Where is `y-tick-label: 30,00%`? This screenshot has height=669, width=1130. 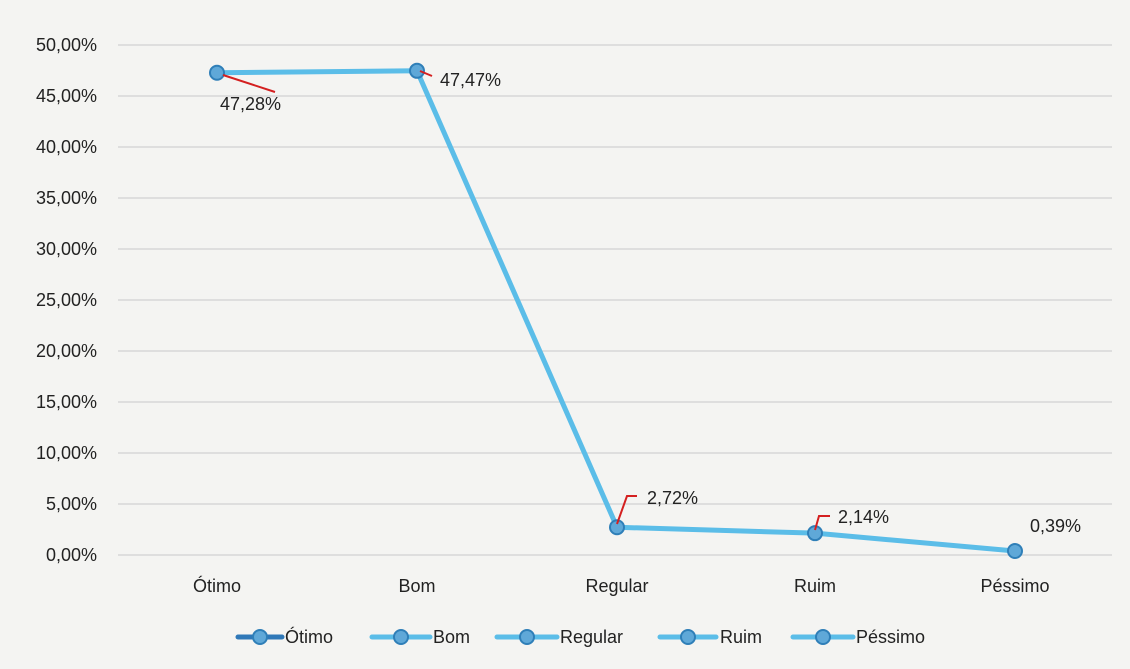
y-tick-label: 30,00% is located at coordinates (66, 249).